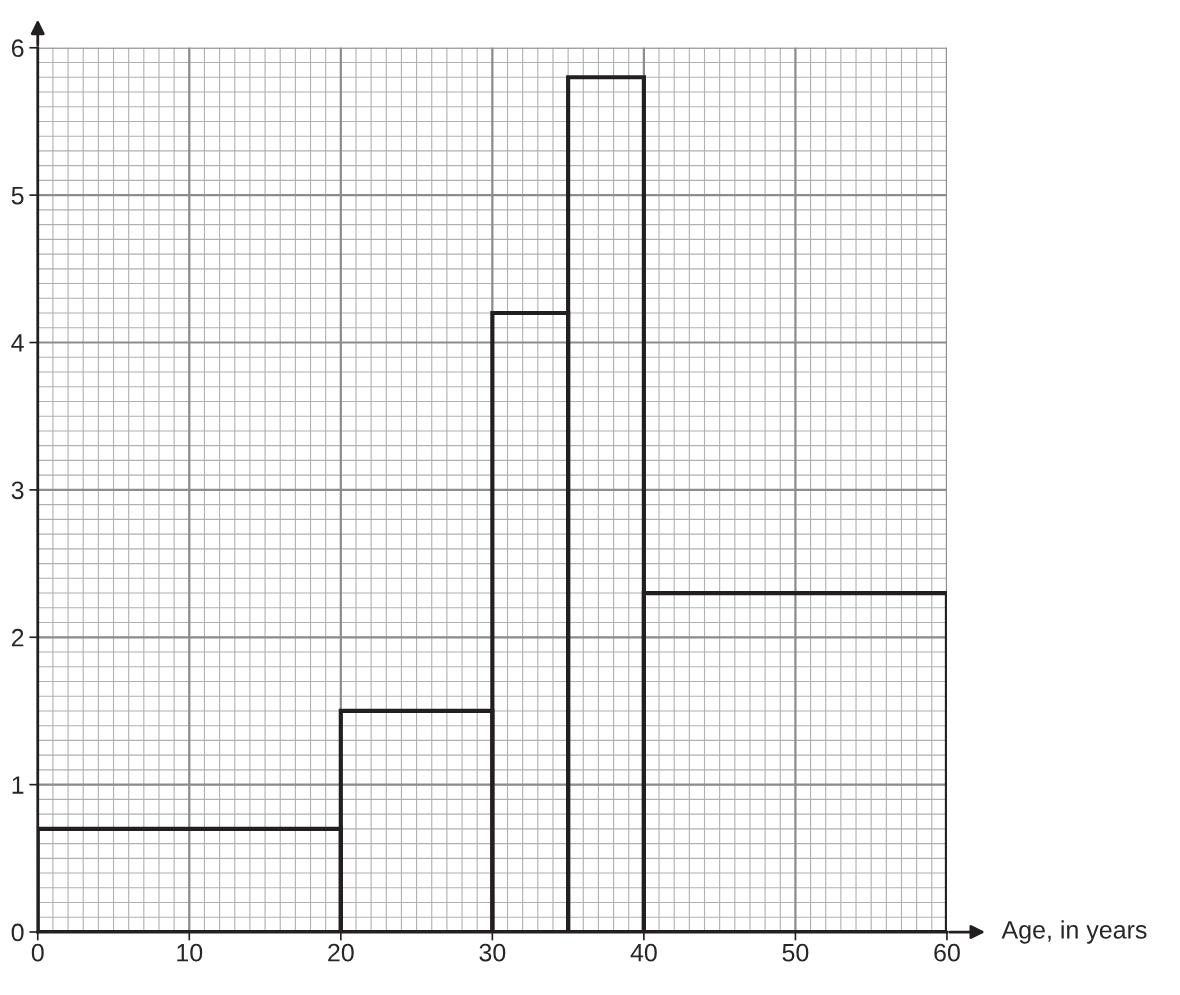 This screenshot has width=1180, height=995. What do you see at coordinates (17, 343) in the screenshot?
I see `y-tick-label: 4` at bounding box center [17, 343].